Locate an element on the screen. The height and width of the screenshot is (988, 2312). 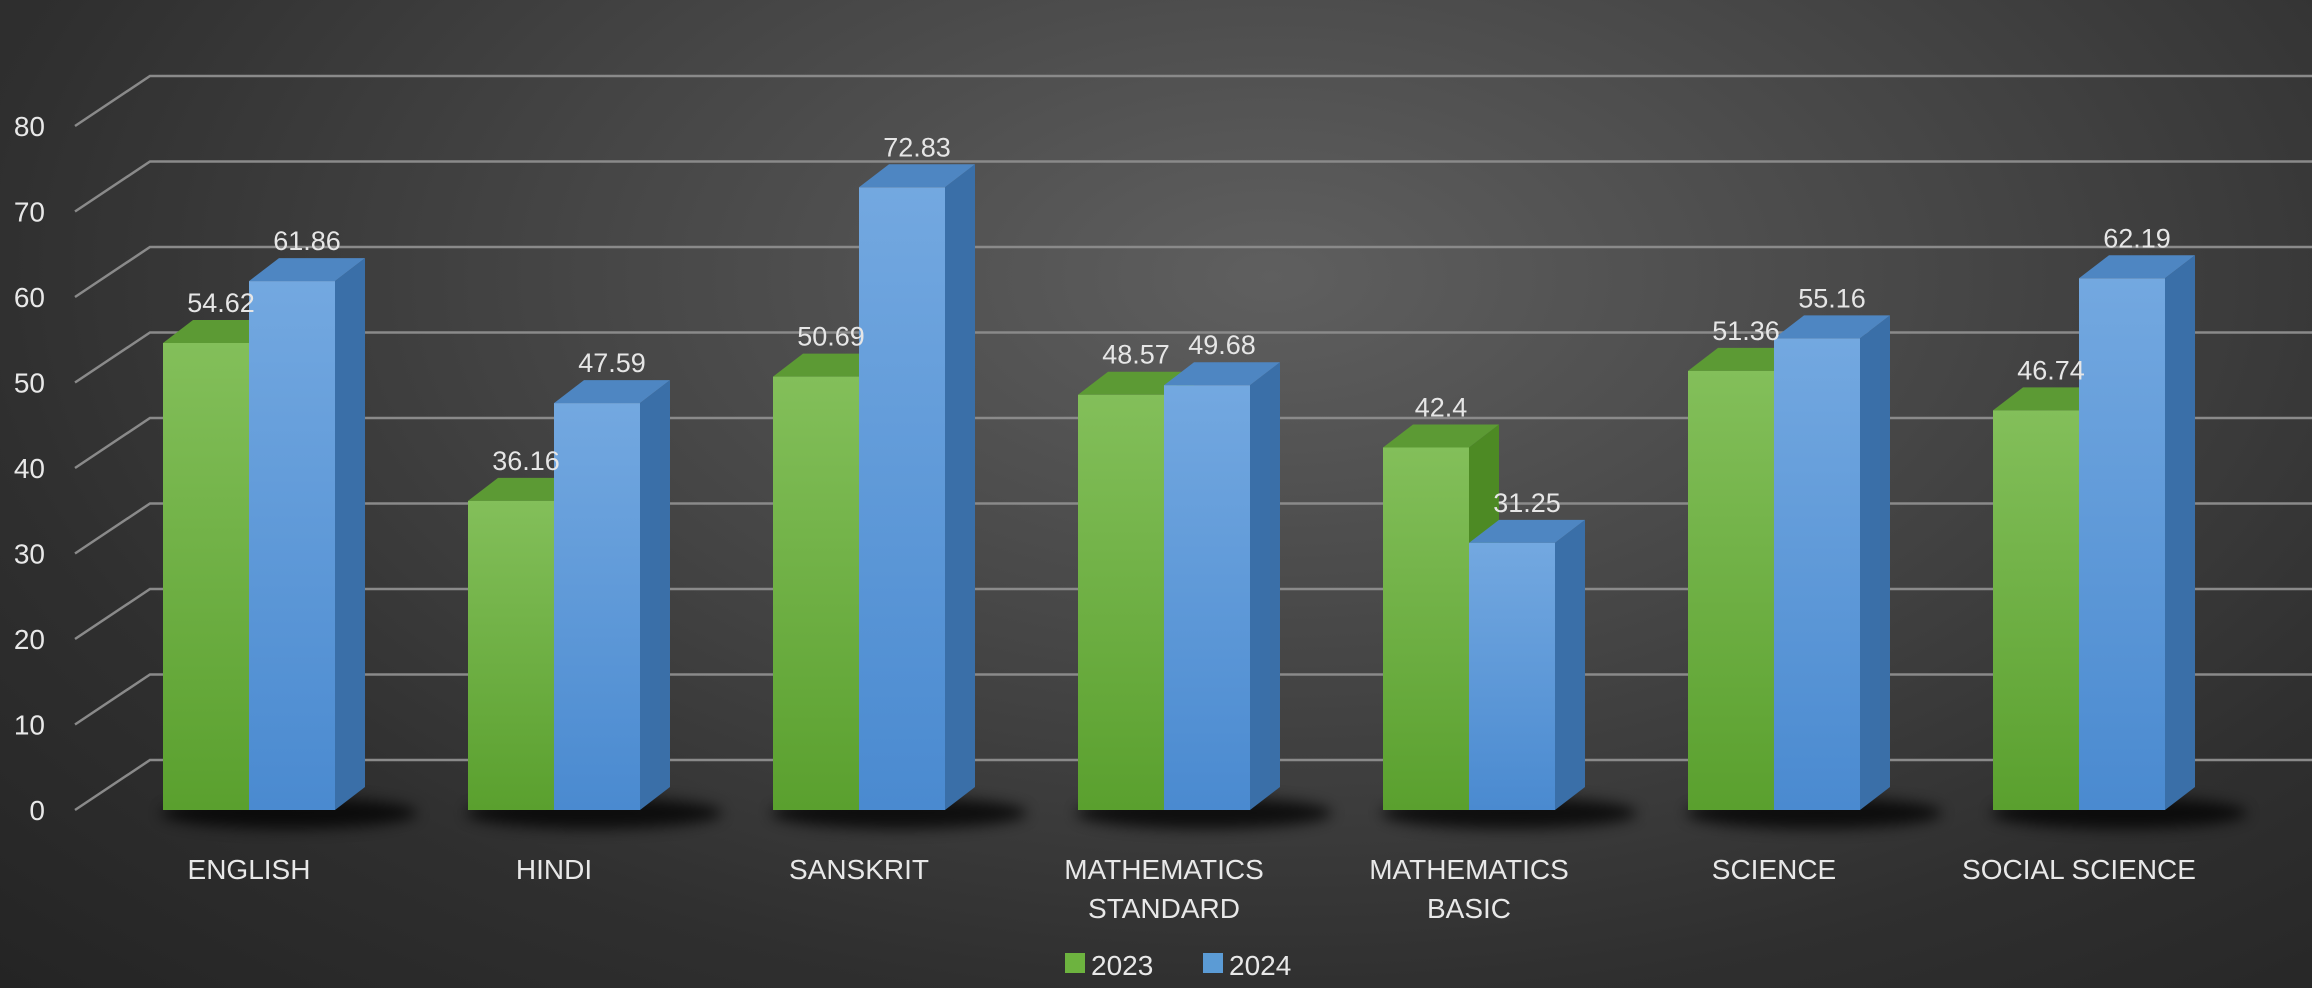
x-tick-label: SANSKRIT is located at coordinates (859, 869).